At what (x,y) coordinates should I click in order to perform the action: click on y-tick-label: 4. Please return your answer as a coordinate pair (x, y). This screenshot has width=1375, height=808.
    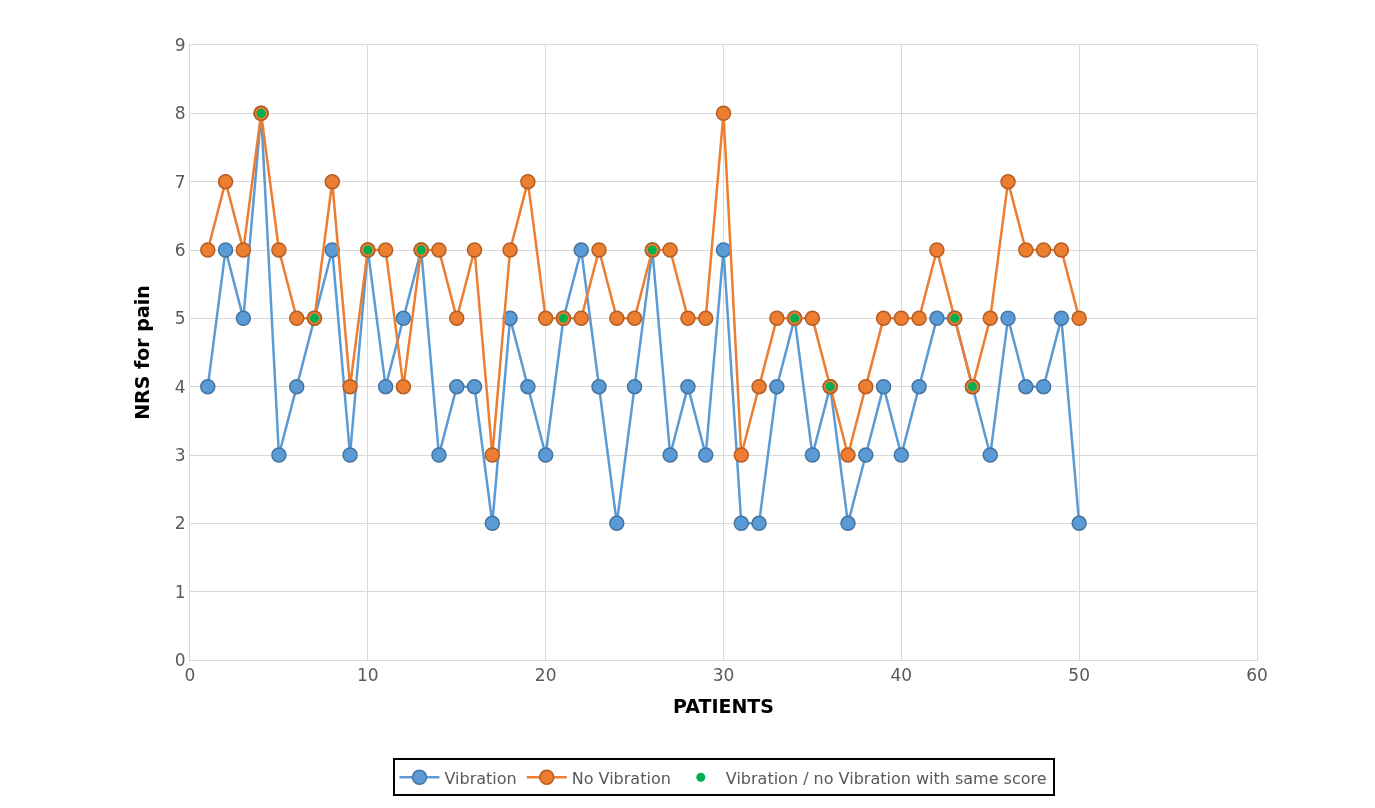
    Looking at the image, I should click on (180, 386).